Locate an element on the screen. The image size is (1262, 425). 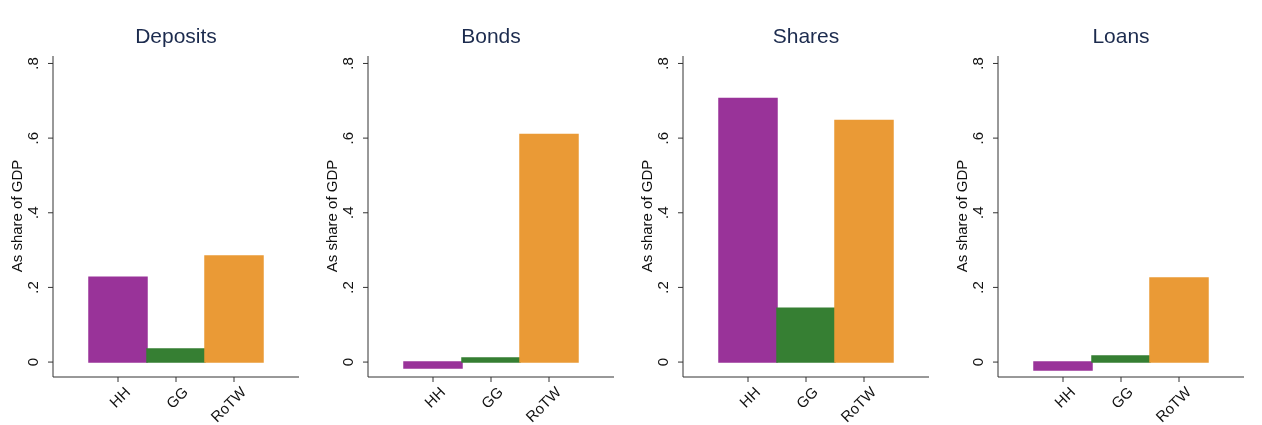
chart-title: Shares is located at coordinates (806, 36).